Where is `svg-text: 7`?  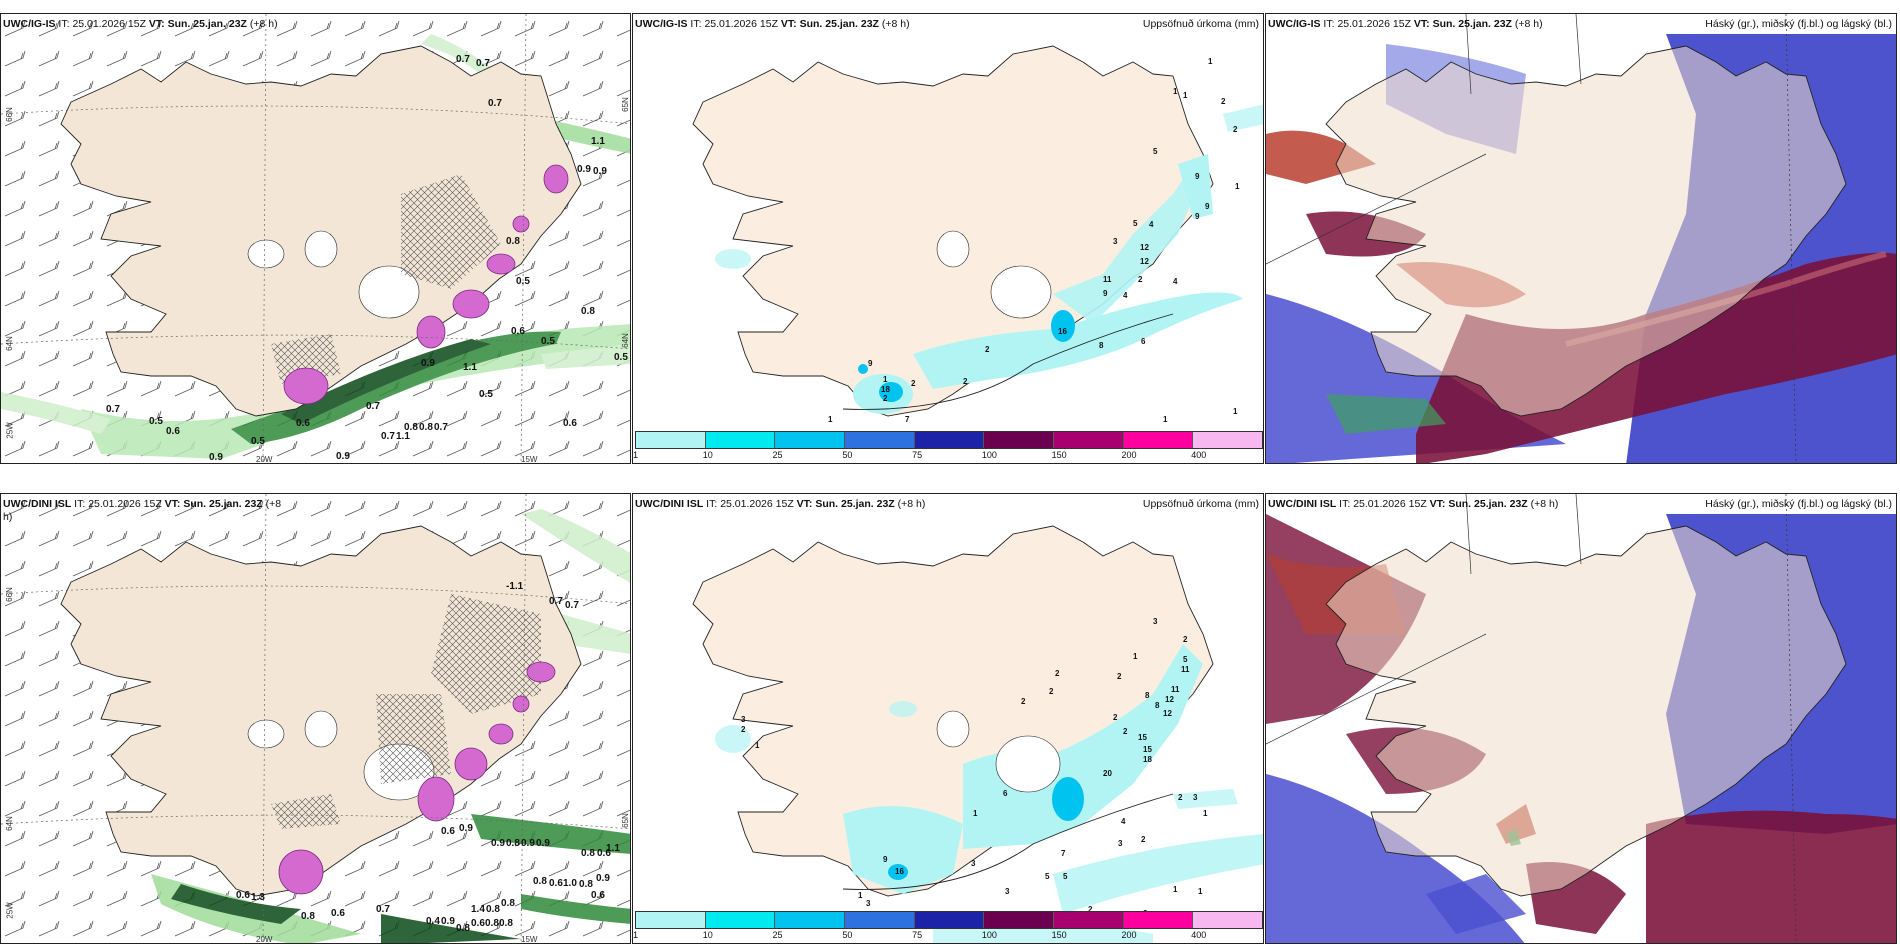 svg-text: 7 is located at coordinates (1063, 853).